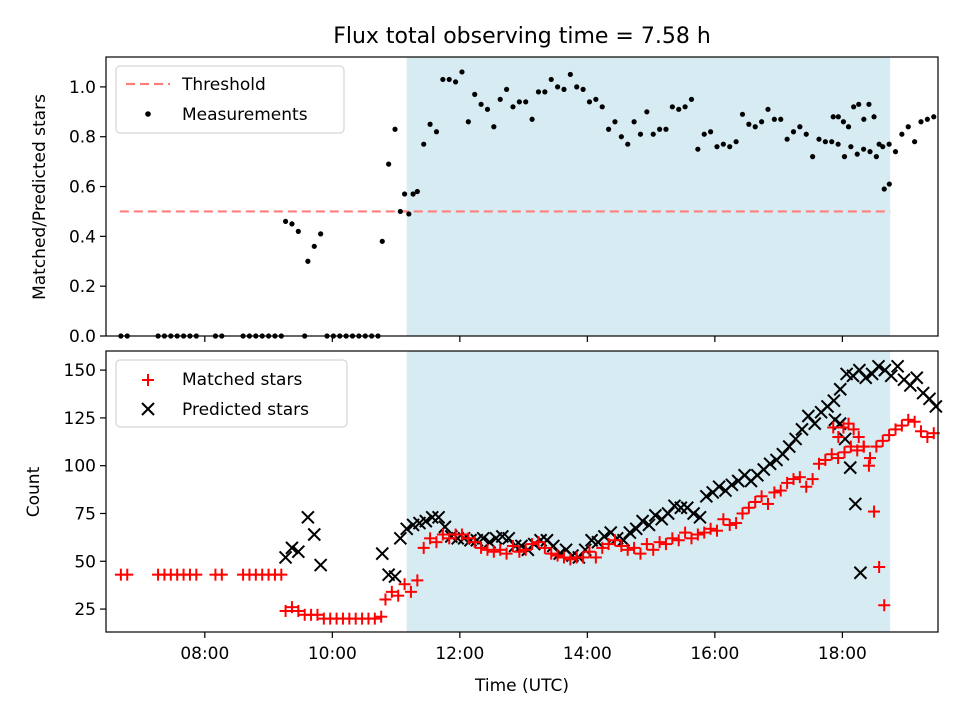 This screenshot has width=960, height=720. I want to click on top-x-axis-ticks, so click(523, 339).